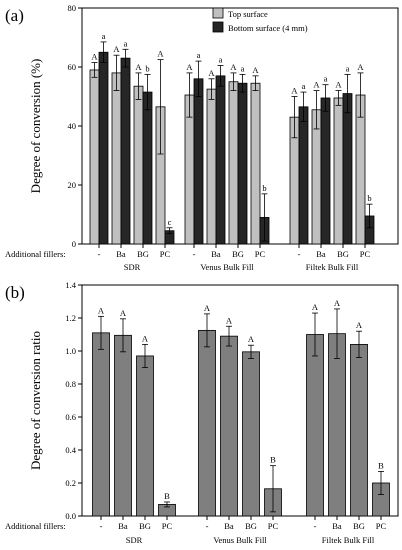 Image resolution: width=402 pixels, height=550 pixels. Describe the element at coordinates (72, 185) in the screenshot. I see `y-tick-label: 20` at that location.